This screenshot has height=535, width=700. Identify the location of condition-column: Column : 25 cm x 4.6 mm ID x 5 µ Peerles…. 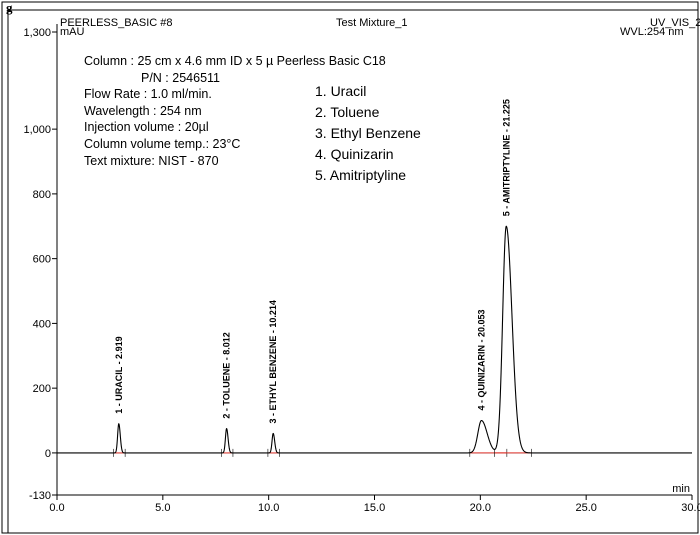
(235, 61).